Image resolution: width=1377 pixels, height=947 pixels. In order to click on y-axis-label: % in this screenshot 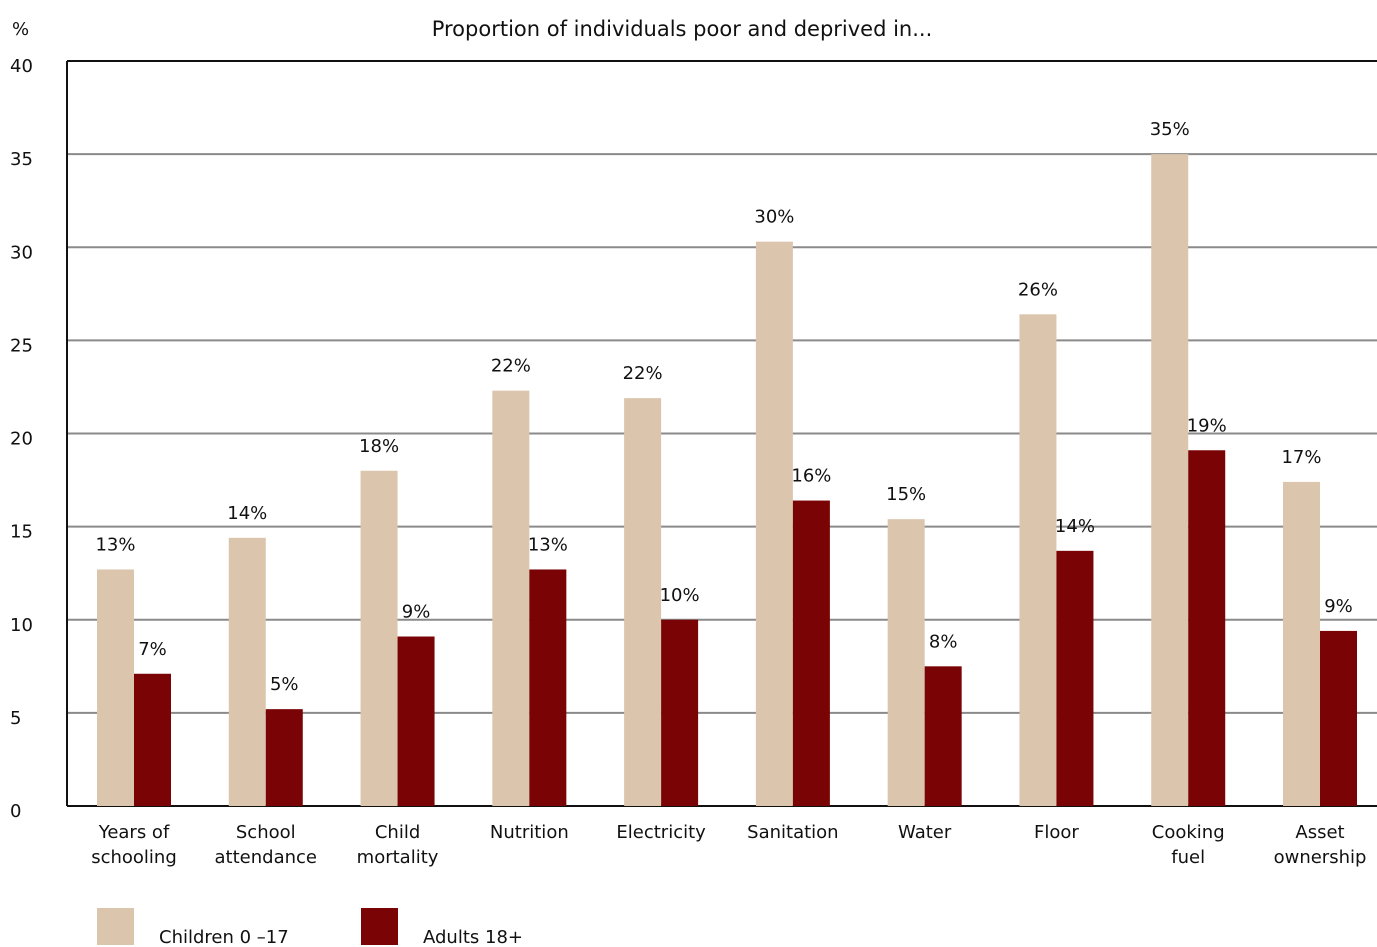, I will do `click(20, 29)`.